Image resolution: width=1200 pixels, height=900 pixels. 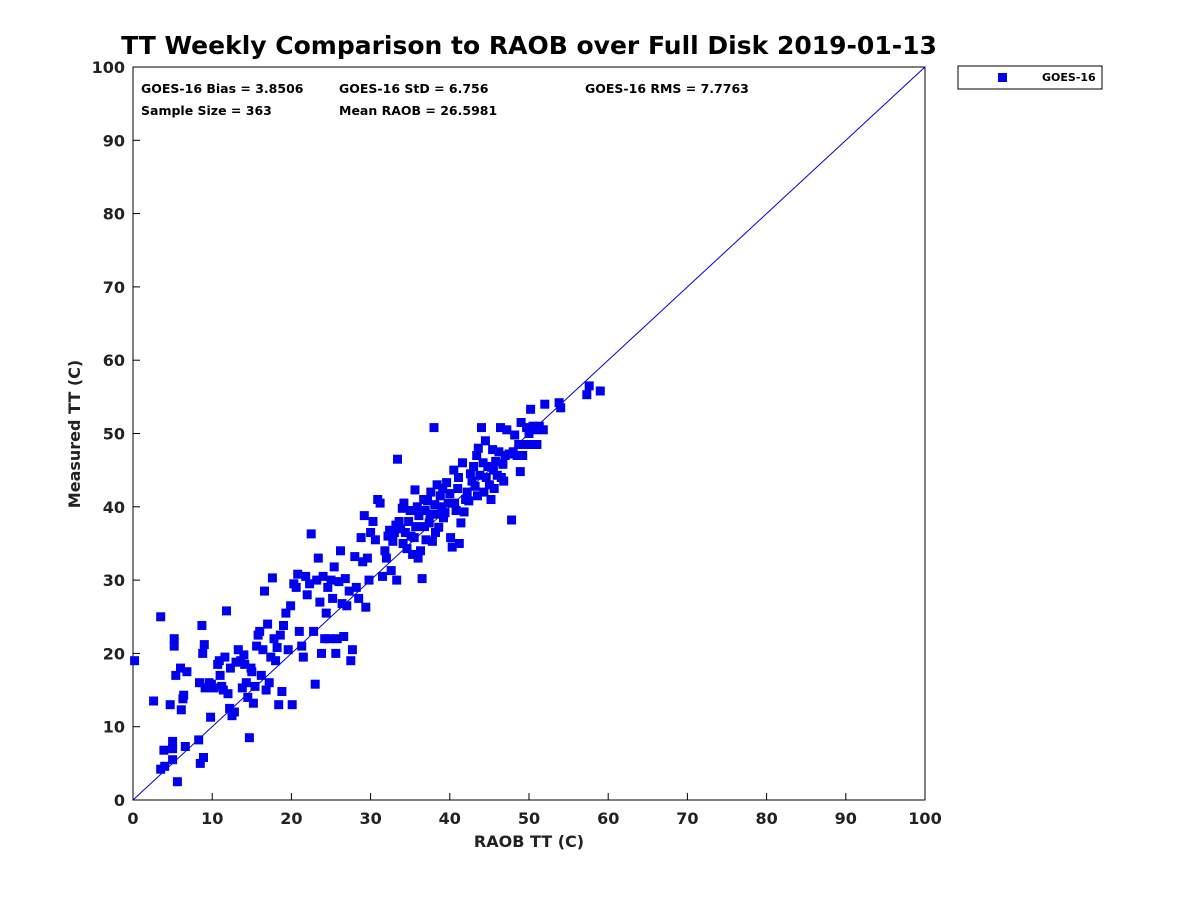 I want to click on x-tick-label: 60, so click(x=608, y=818).